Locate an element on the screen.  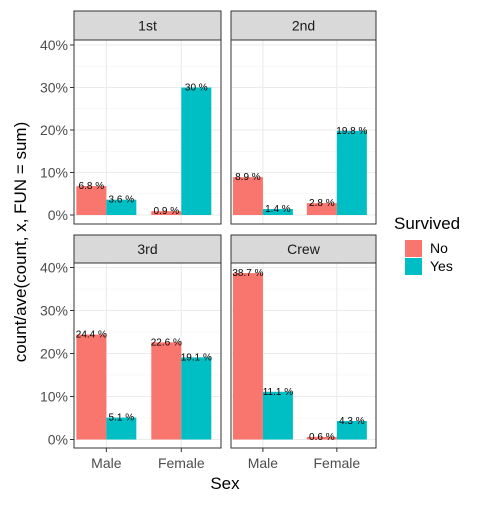
bar-data-label: 38.7 % is located at coordinates (247, 273).